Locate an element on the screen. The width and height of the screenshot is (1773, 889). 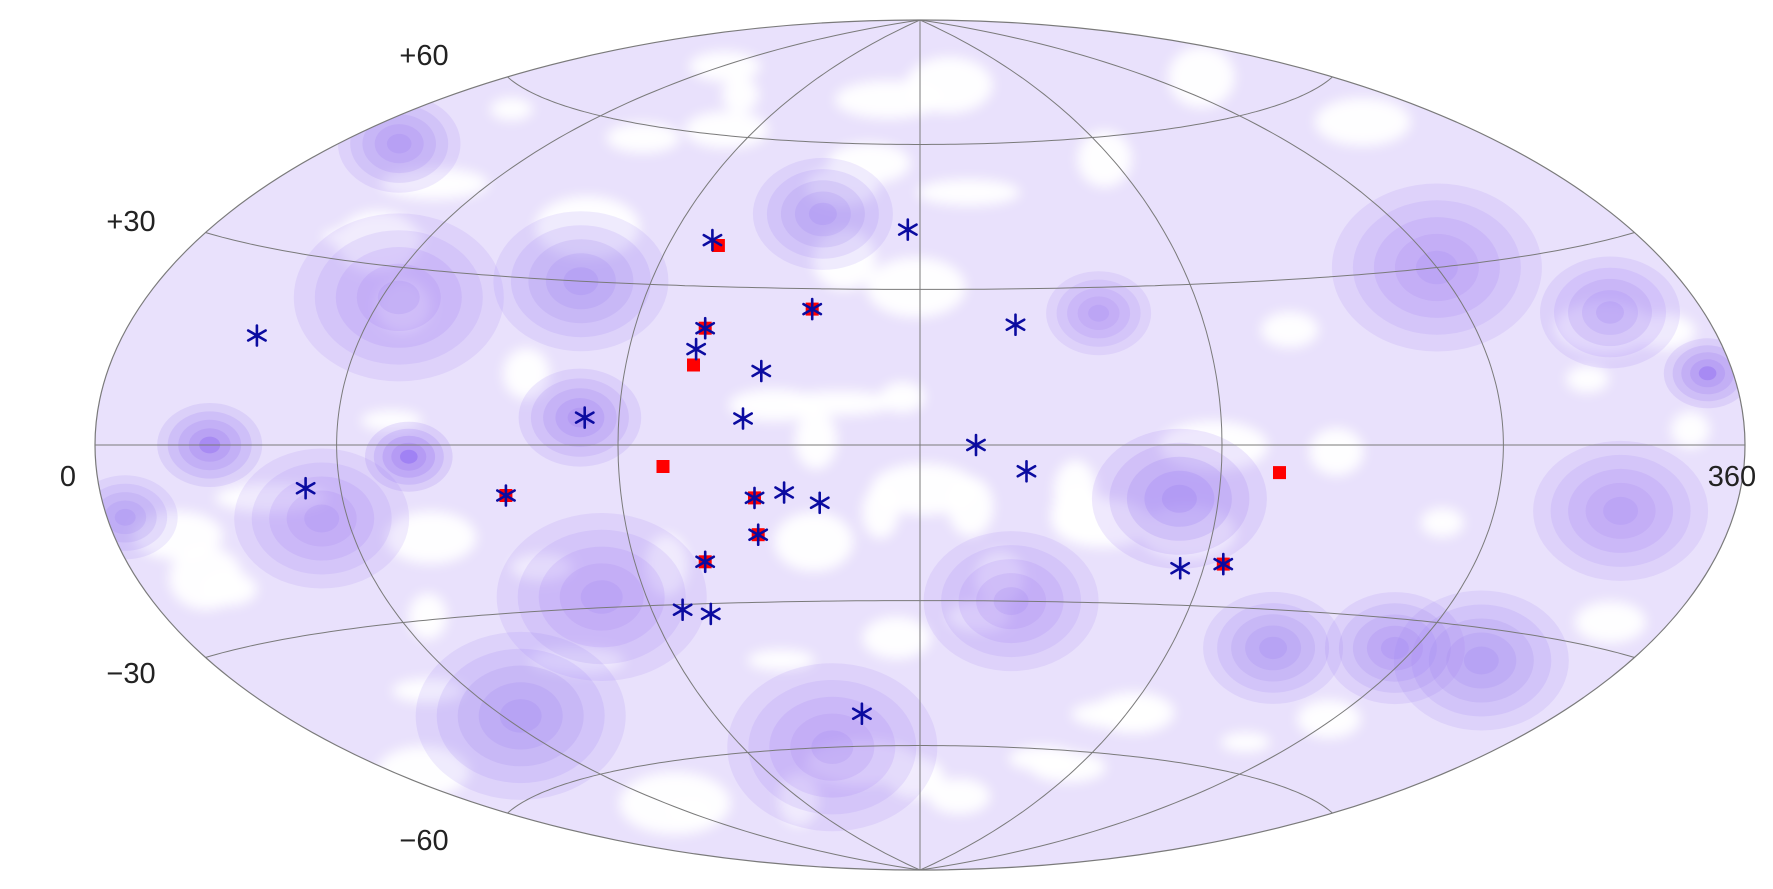
tick-label-lat-60: +60 is located at coordinates (423, 56).